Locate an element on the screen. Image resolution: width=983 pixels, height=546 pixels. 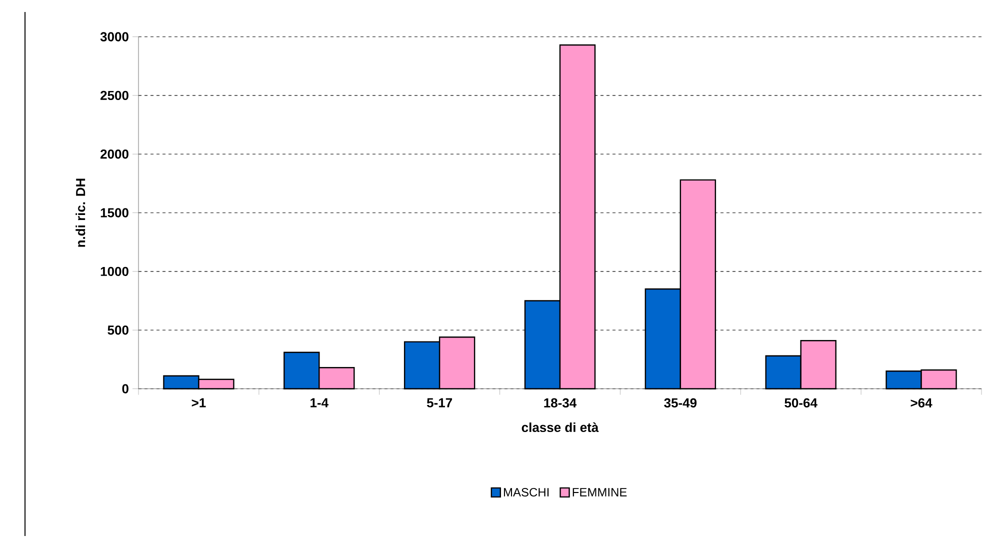
x-tick-label: 5-17 is located at coordinates (439, 403).